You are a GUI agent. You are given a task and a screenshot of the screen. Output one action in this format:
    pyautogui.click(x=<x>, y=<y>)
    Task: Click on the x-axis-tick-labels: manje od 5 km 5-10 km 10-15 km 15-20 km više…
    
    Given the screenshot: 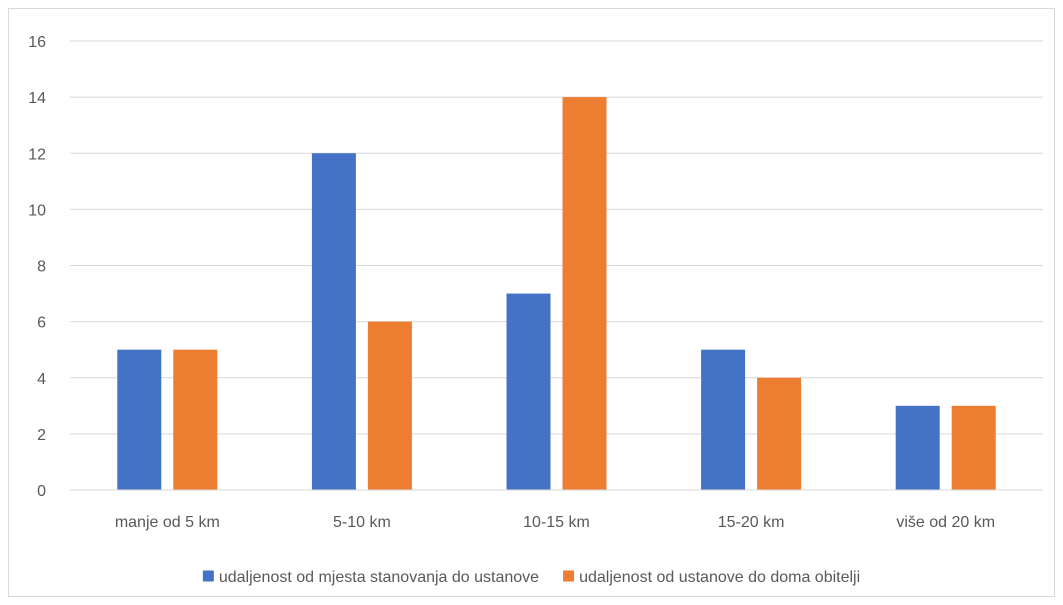 What is the action you would take?
    pyautogui.click(x=555, y=522)
    